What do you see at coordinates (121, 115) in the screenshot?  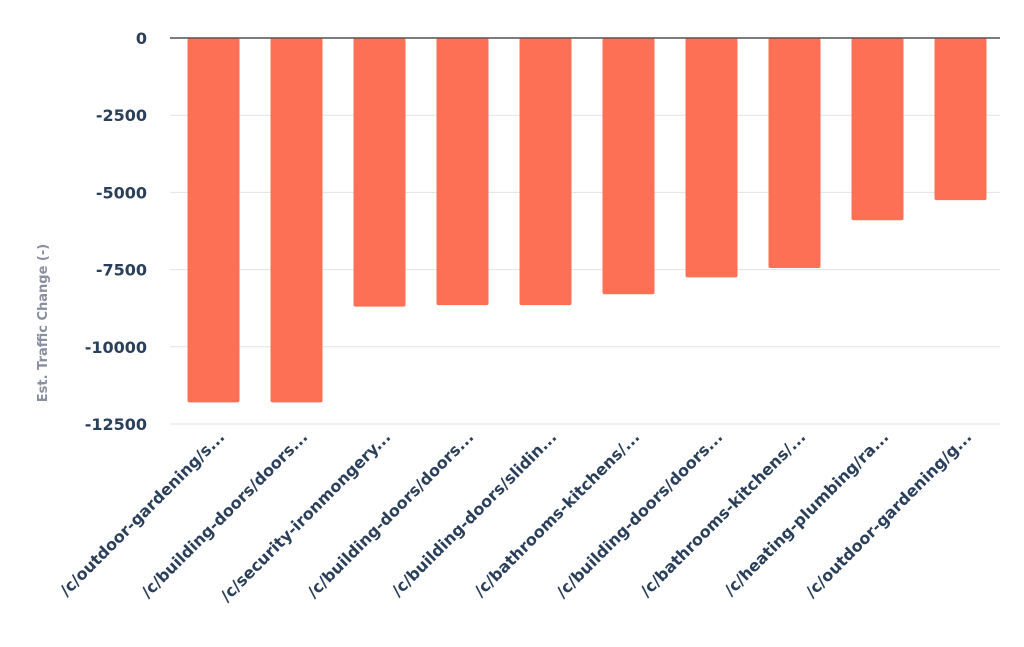 I see `y-tick-label: -2500` at bounding box center [121, 115].